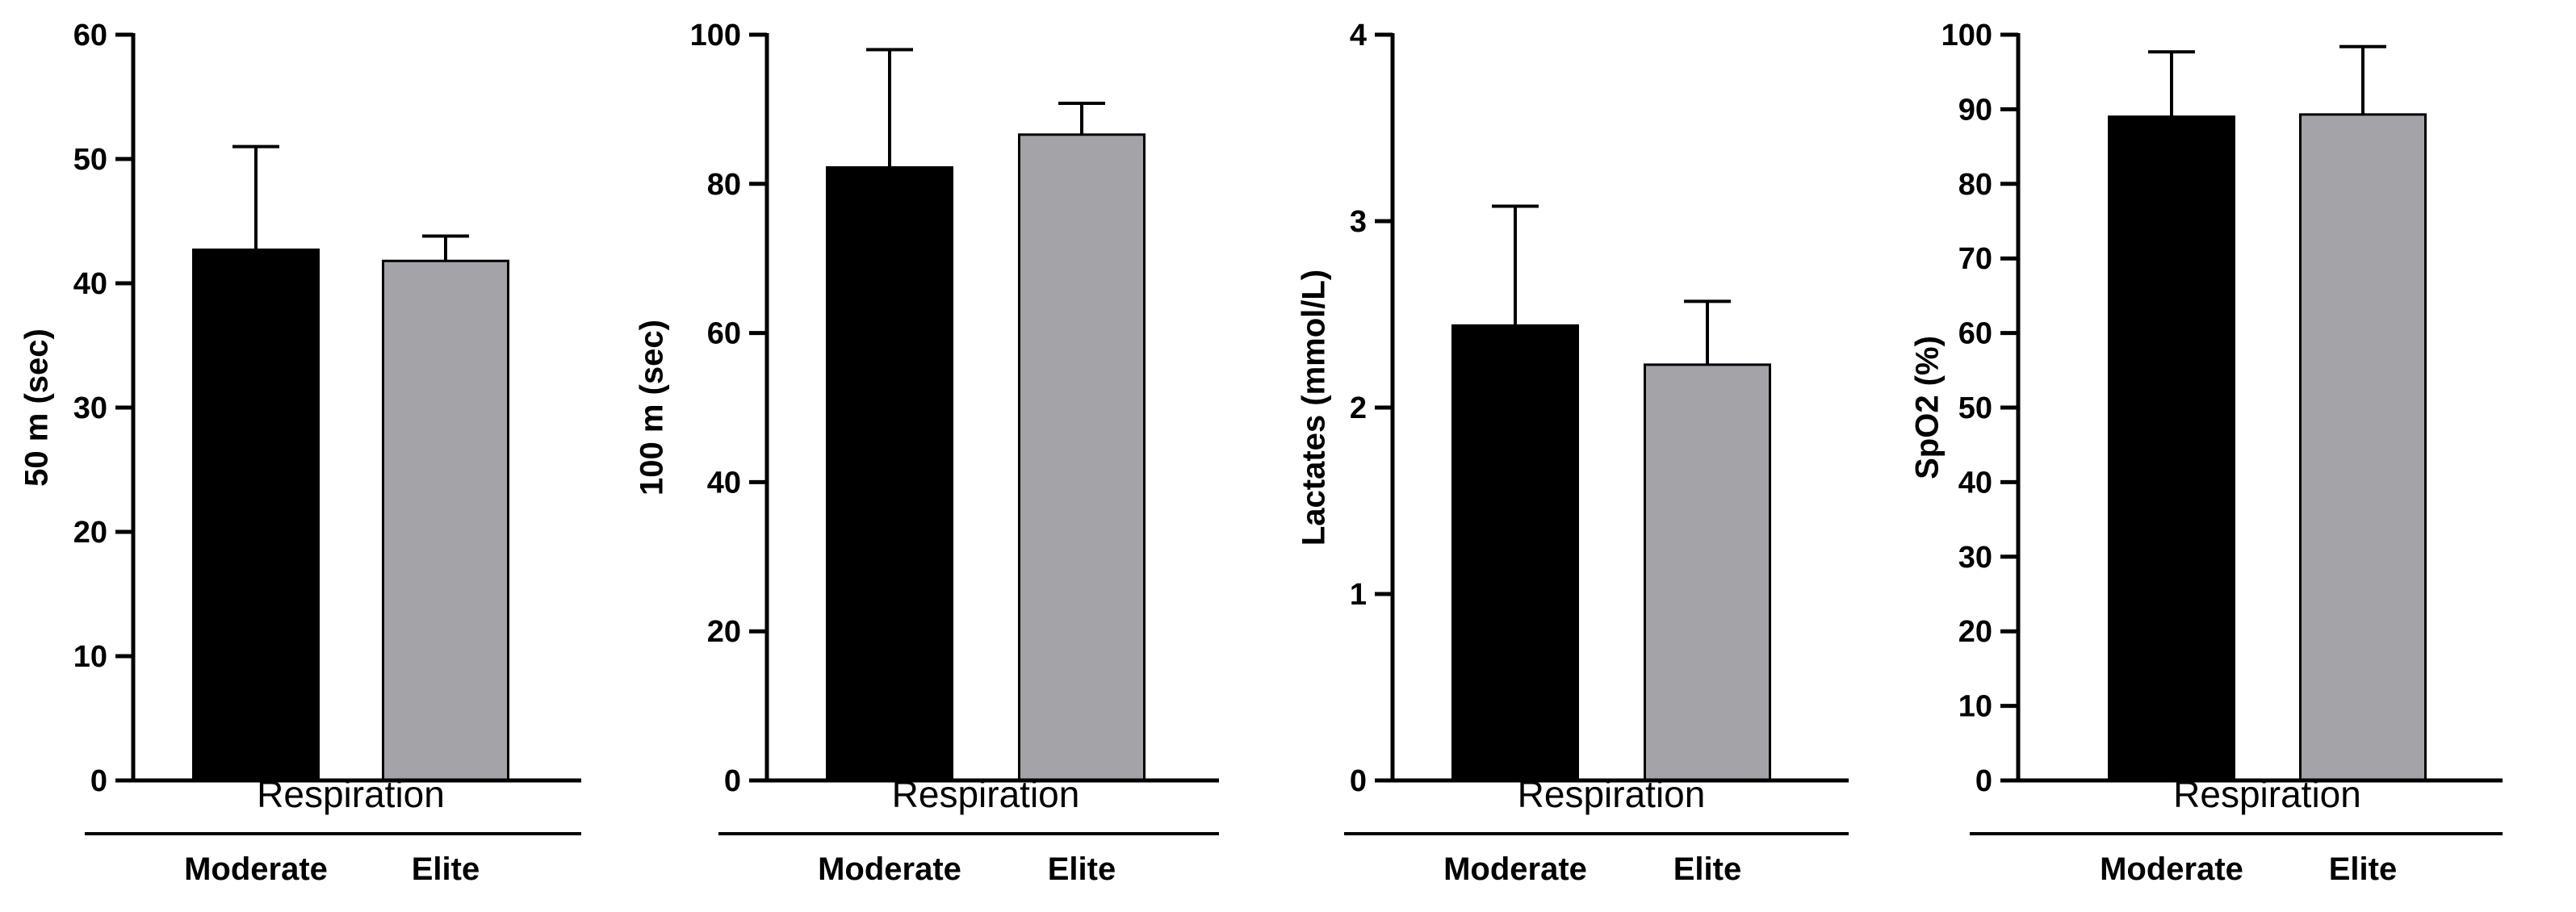  What do you see at coordinates (1314, 408) in the screenshot?
I see `y-axis-title: Lactates (mmol/L)` at bounding box center [1314, 408].